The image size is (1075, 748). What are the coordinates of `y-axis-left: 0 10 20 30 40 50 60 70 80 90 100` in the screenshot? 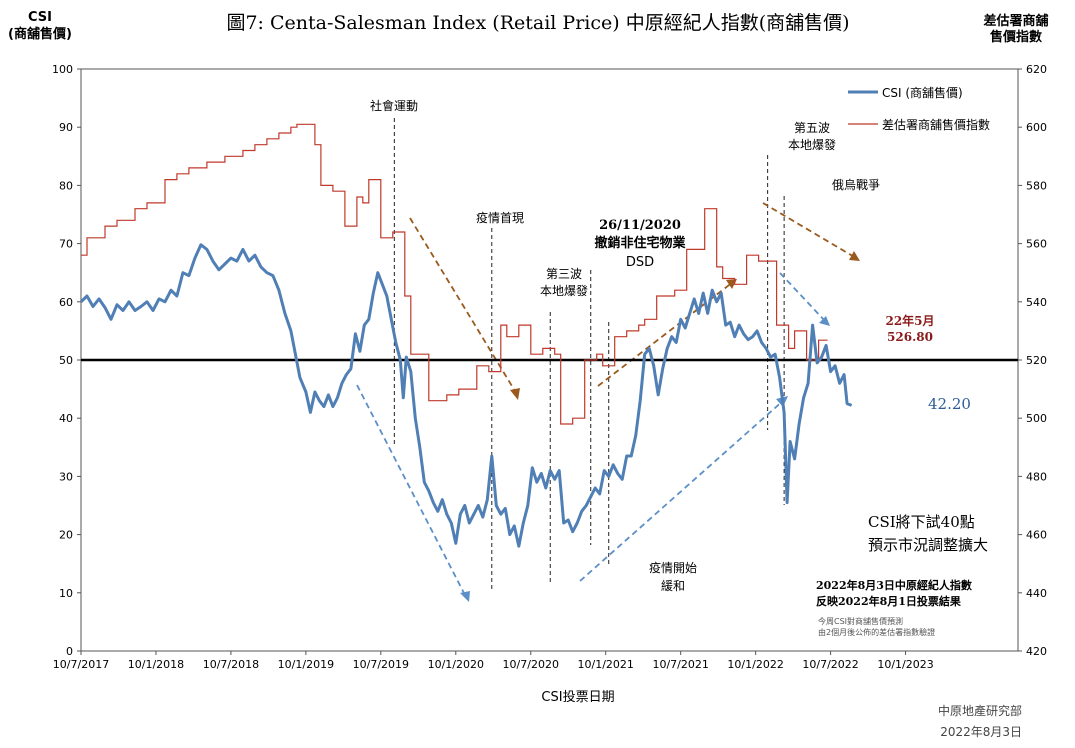 It's located at (66, 360).